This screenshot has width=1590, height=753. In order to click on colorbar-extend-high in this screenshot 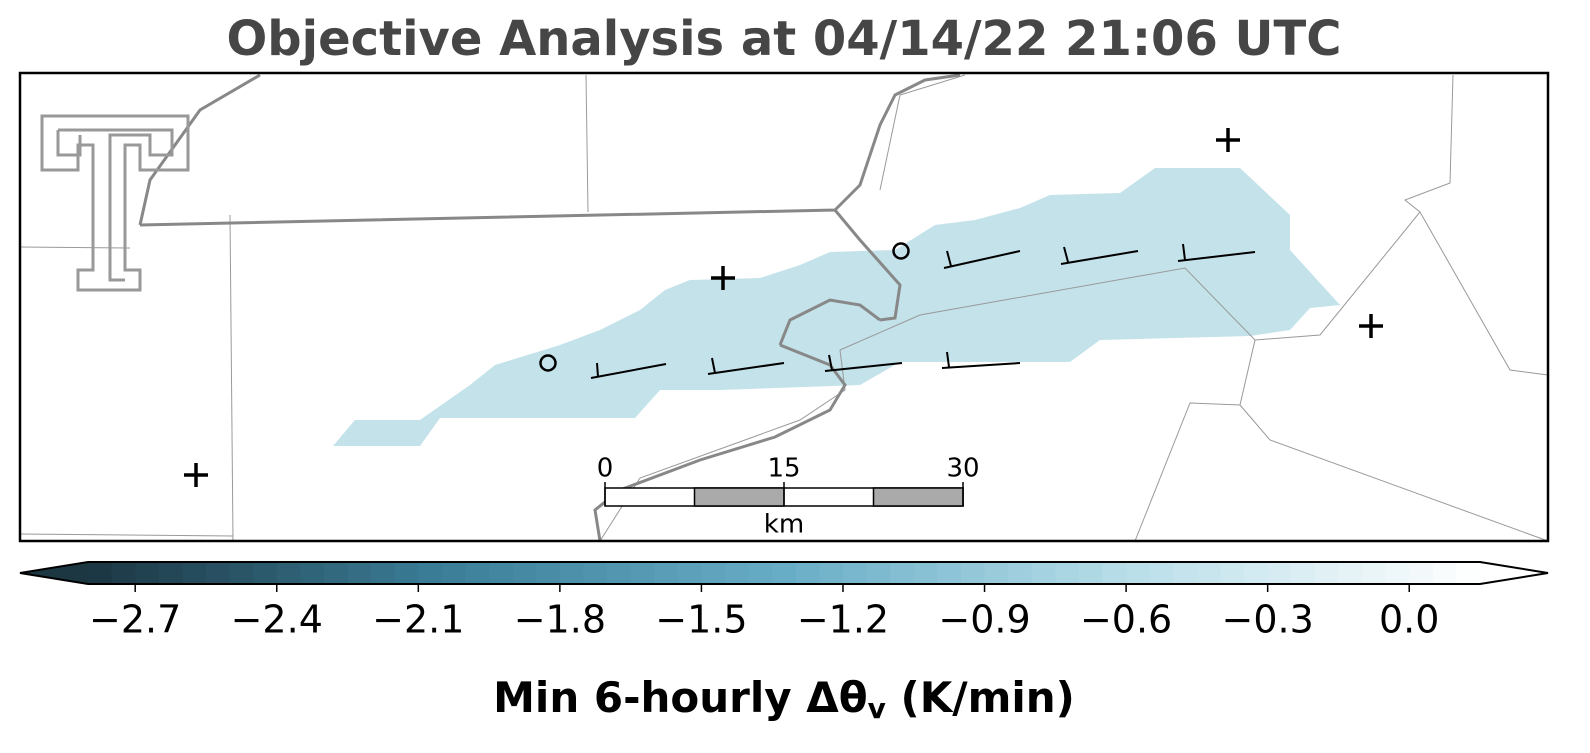, I will do `click(1514, 573)`.